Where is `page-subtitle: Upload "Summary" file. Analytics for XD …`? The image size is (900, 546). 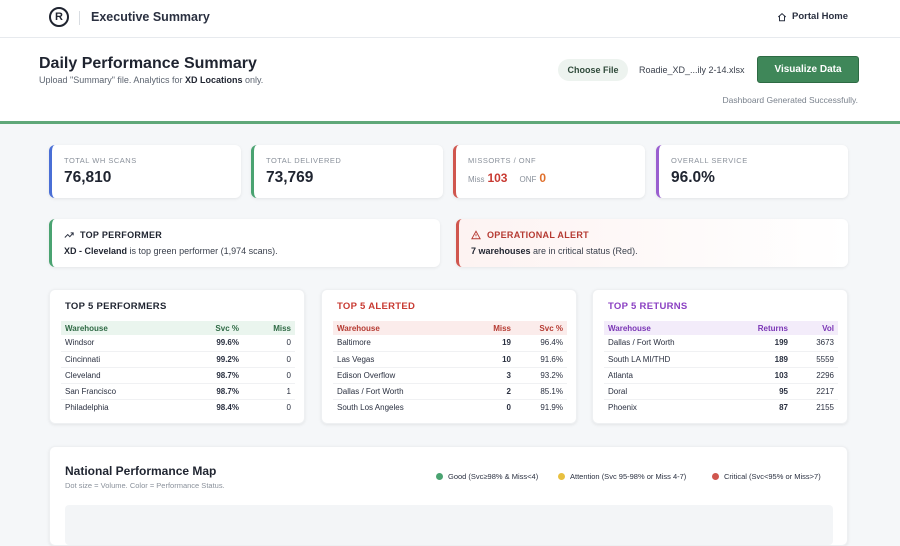
page-subtitle: Upload "Summary" file. Analytics for XD … is located at coordinates (151, 80).